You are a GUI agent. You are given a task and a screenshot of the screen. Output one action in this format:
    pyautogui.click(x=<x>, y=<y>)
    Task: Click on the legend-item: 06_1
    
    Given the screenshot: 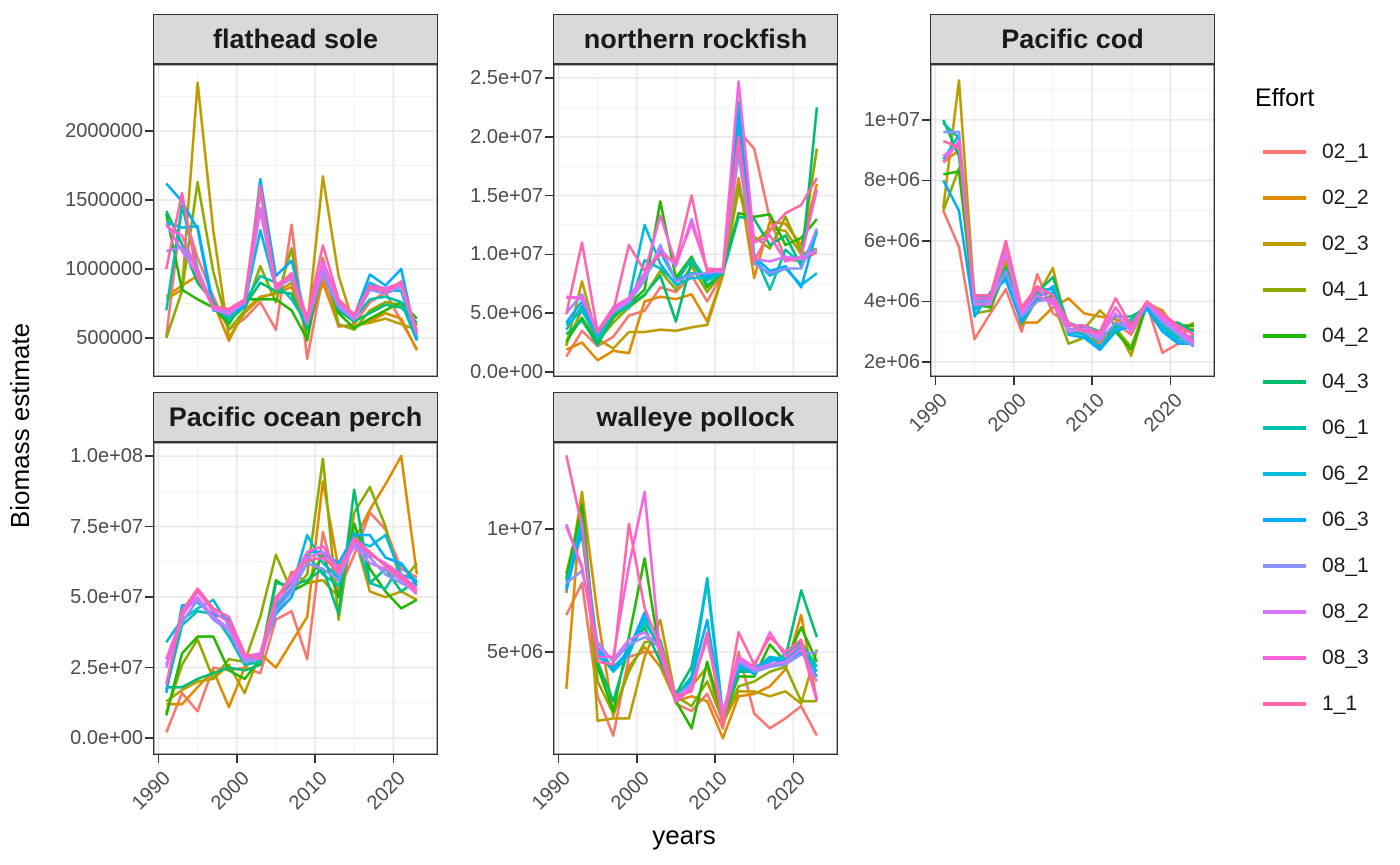 What is the action you would take?
    pyautogui.click(x=1312, y=428)
    